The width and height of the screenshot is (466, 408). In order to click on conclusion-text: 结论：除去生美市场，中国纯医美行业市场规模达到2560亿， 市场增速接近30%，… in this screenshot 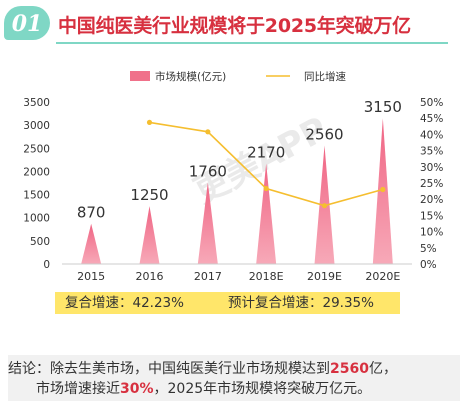, I will do `click(234, 378)`.